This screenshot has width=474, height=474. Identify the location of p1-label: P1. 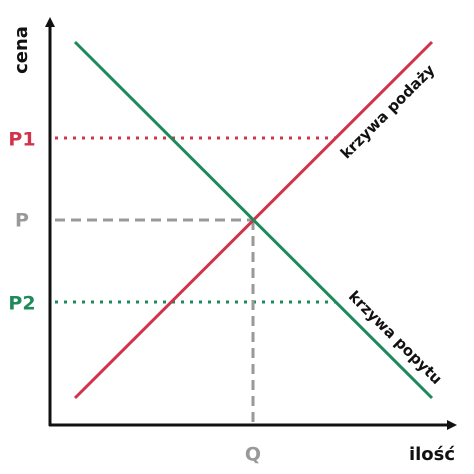
(21, 140).